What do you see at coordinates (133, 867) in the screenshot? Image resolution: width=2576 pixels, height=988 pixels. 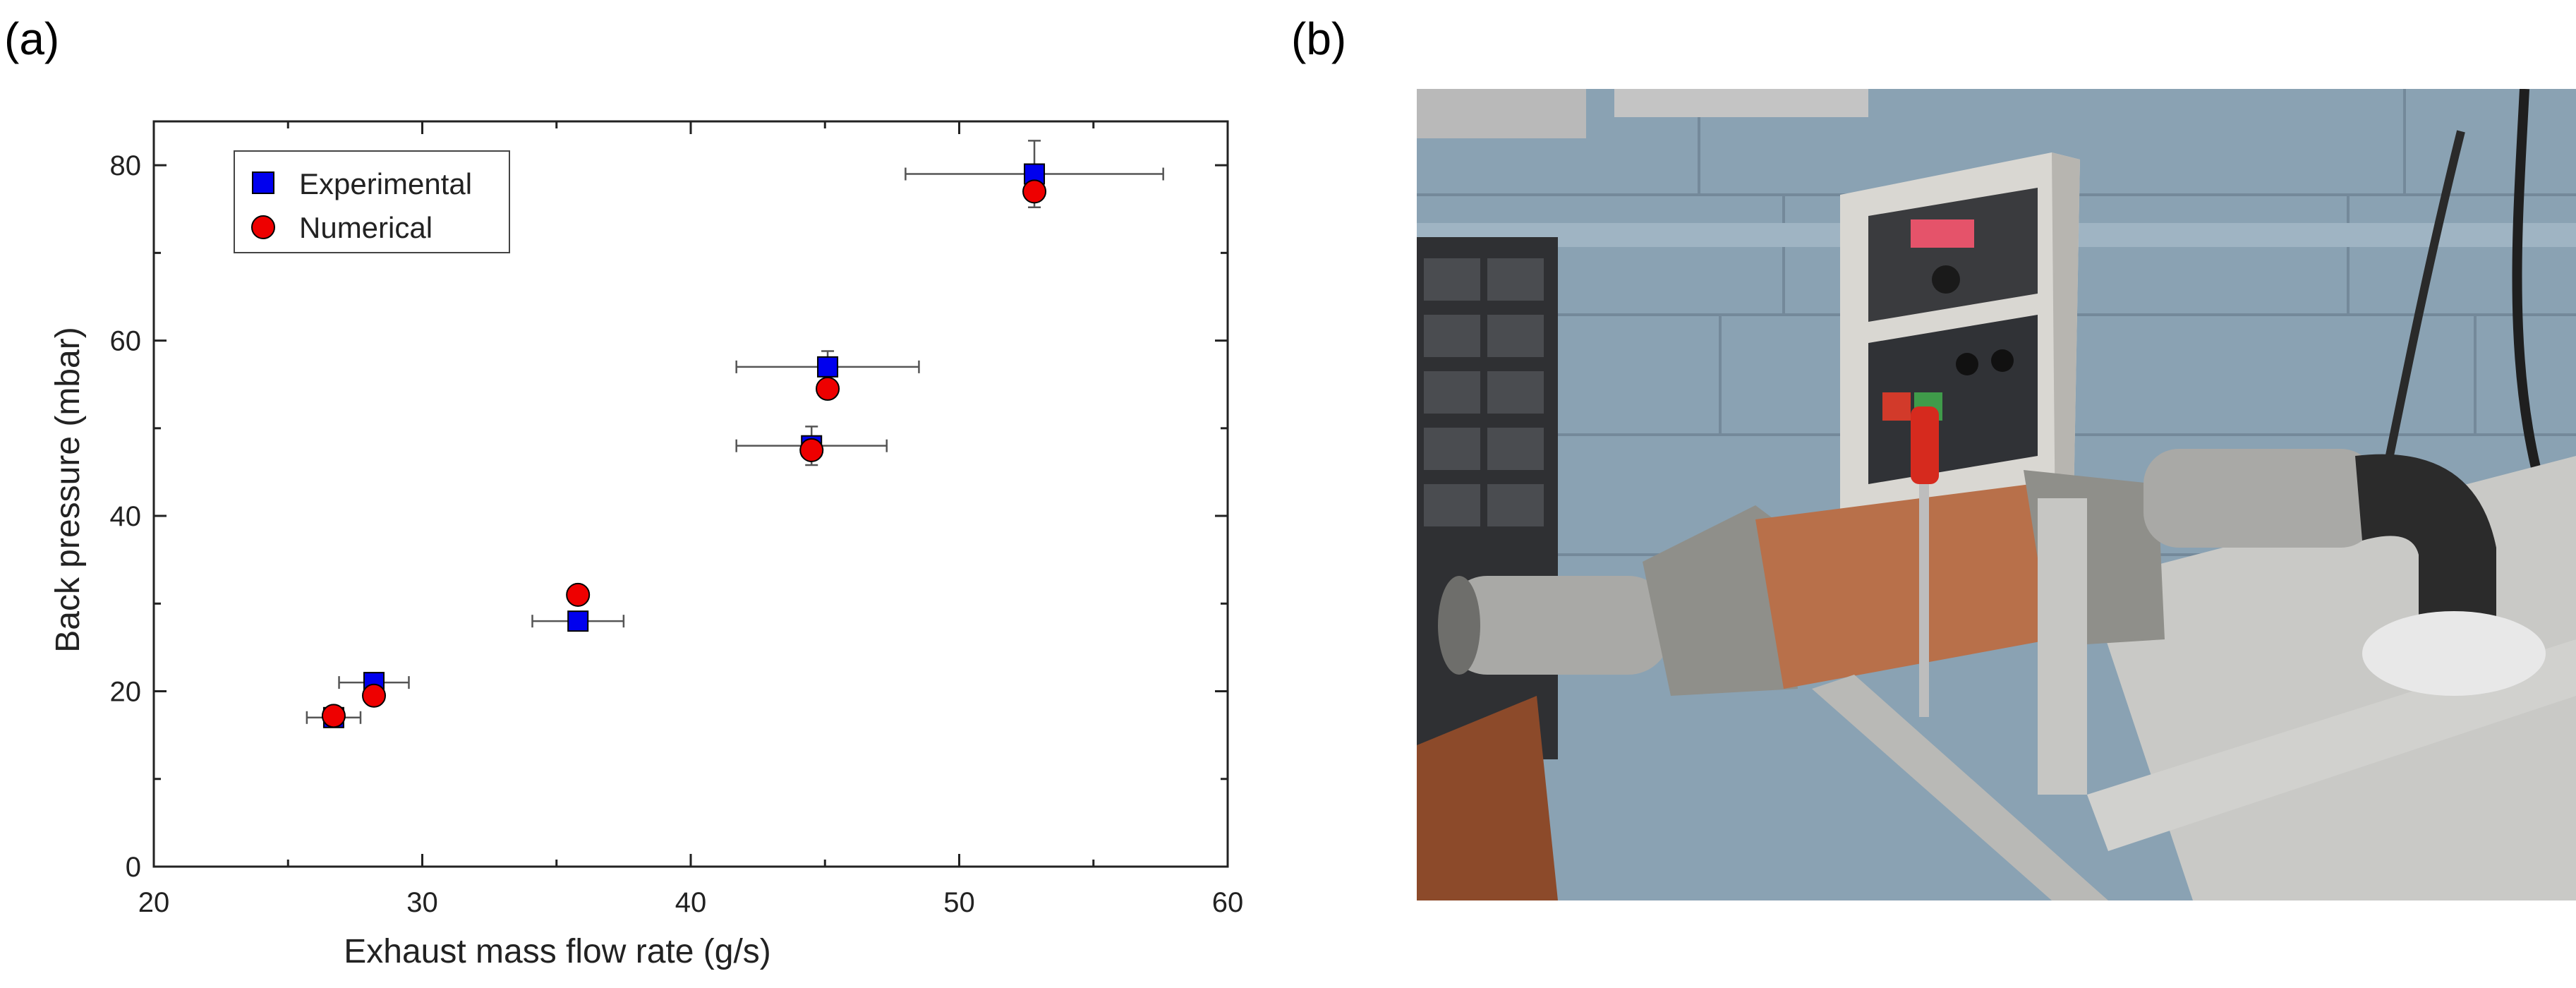 I see `y-tick-label: 0` at bounding box center [133, 867].